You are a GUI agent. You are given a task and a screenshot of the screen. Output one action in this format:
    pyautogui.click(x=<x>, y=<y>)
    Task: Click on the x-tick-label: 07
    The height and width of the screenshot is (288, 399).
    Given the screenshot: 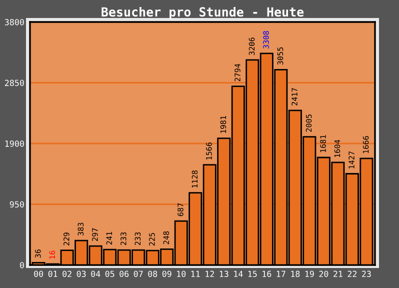 What is the action you would take?
    pyautogui.click(x=138, y=274)
    